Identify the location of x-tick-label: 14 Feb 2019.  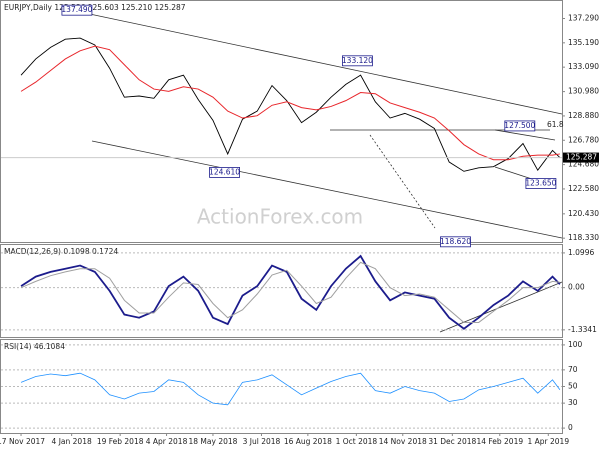
(499, 441).